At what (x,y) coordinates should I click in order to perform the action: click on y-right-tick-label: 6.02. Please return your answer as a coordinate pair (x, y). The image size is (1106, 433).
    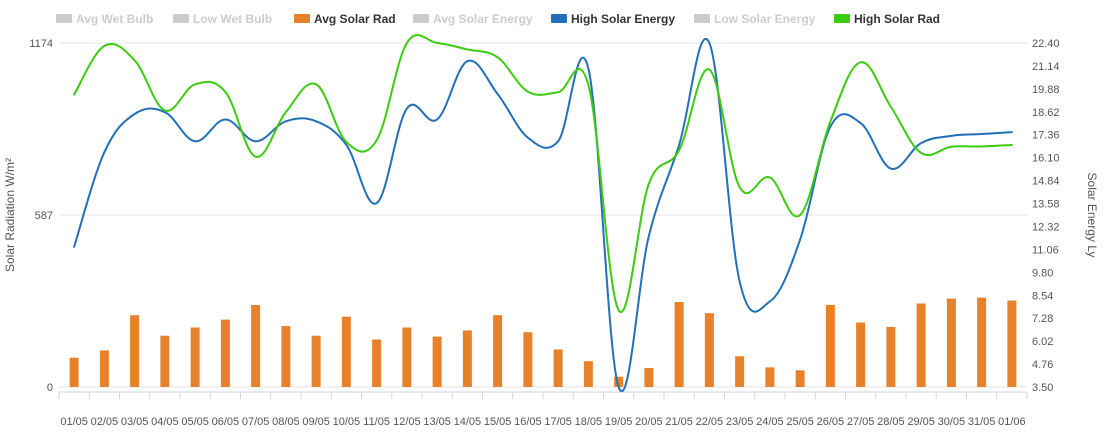
    Looking at the image, I should click on (1042, 342).